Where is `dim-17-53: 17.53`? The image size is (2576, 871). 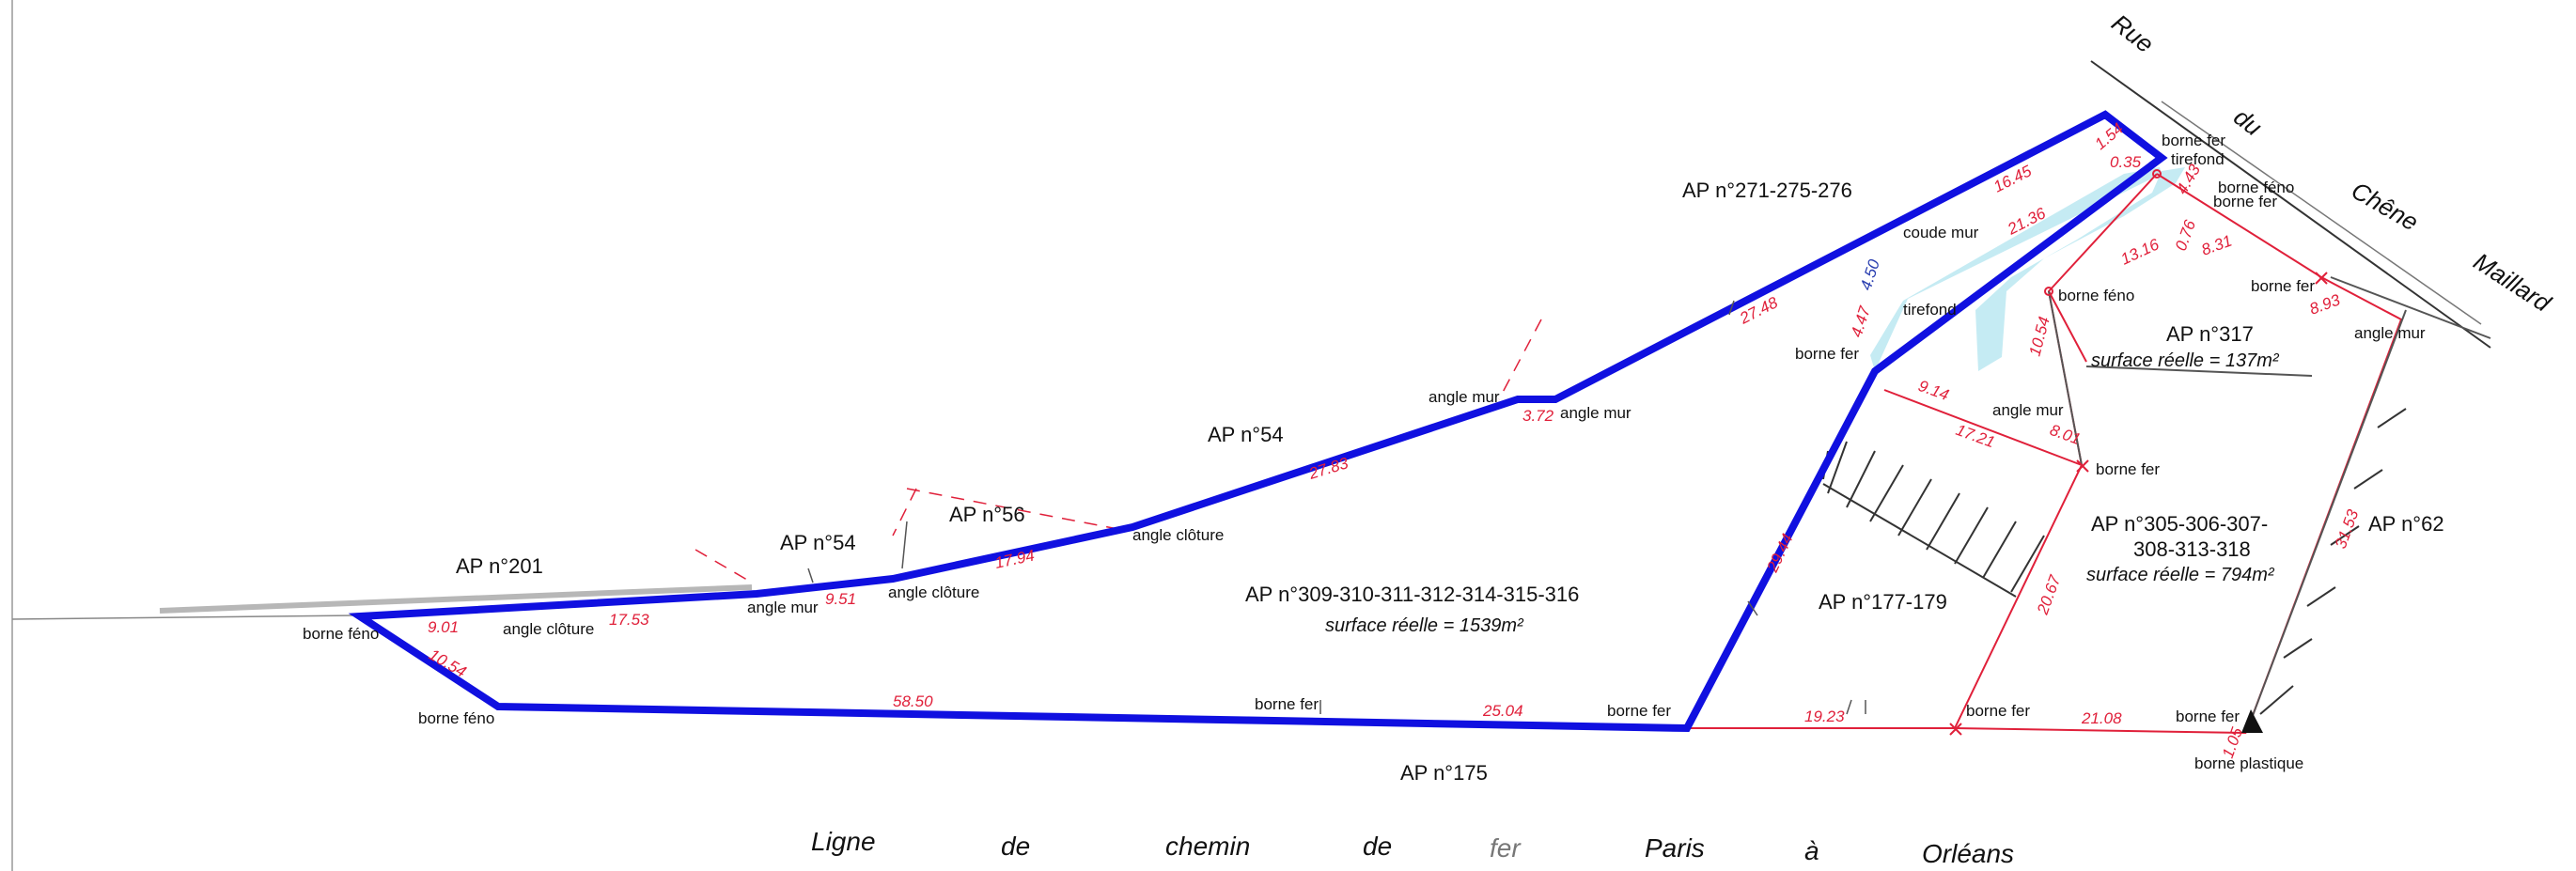 dim-17-53: 17.53 is located at coordinates (629, 620).